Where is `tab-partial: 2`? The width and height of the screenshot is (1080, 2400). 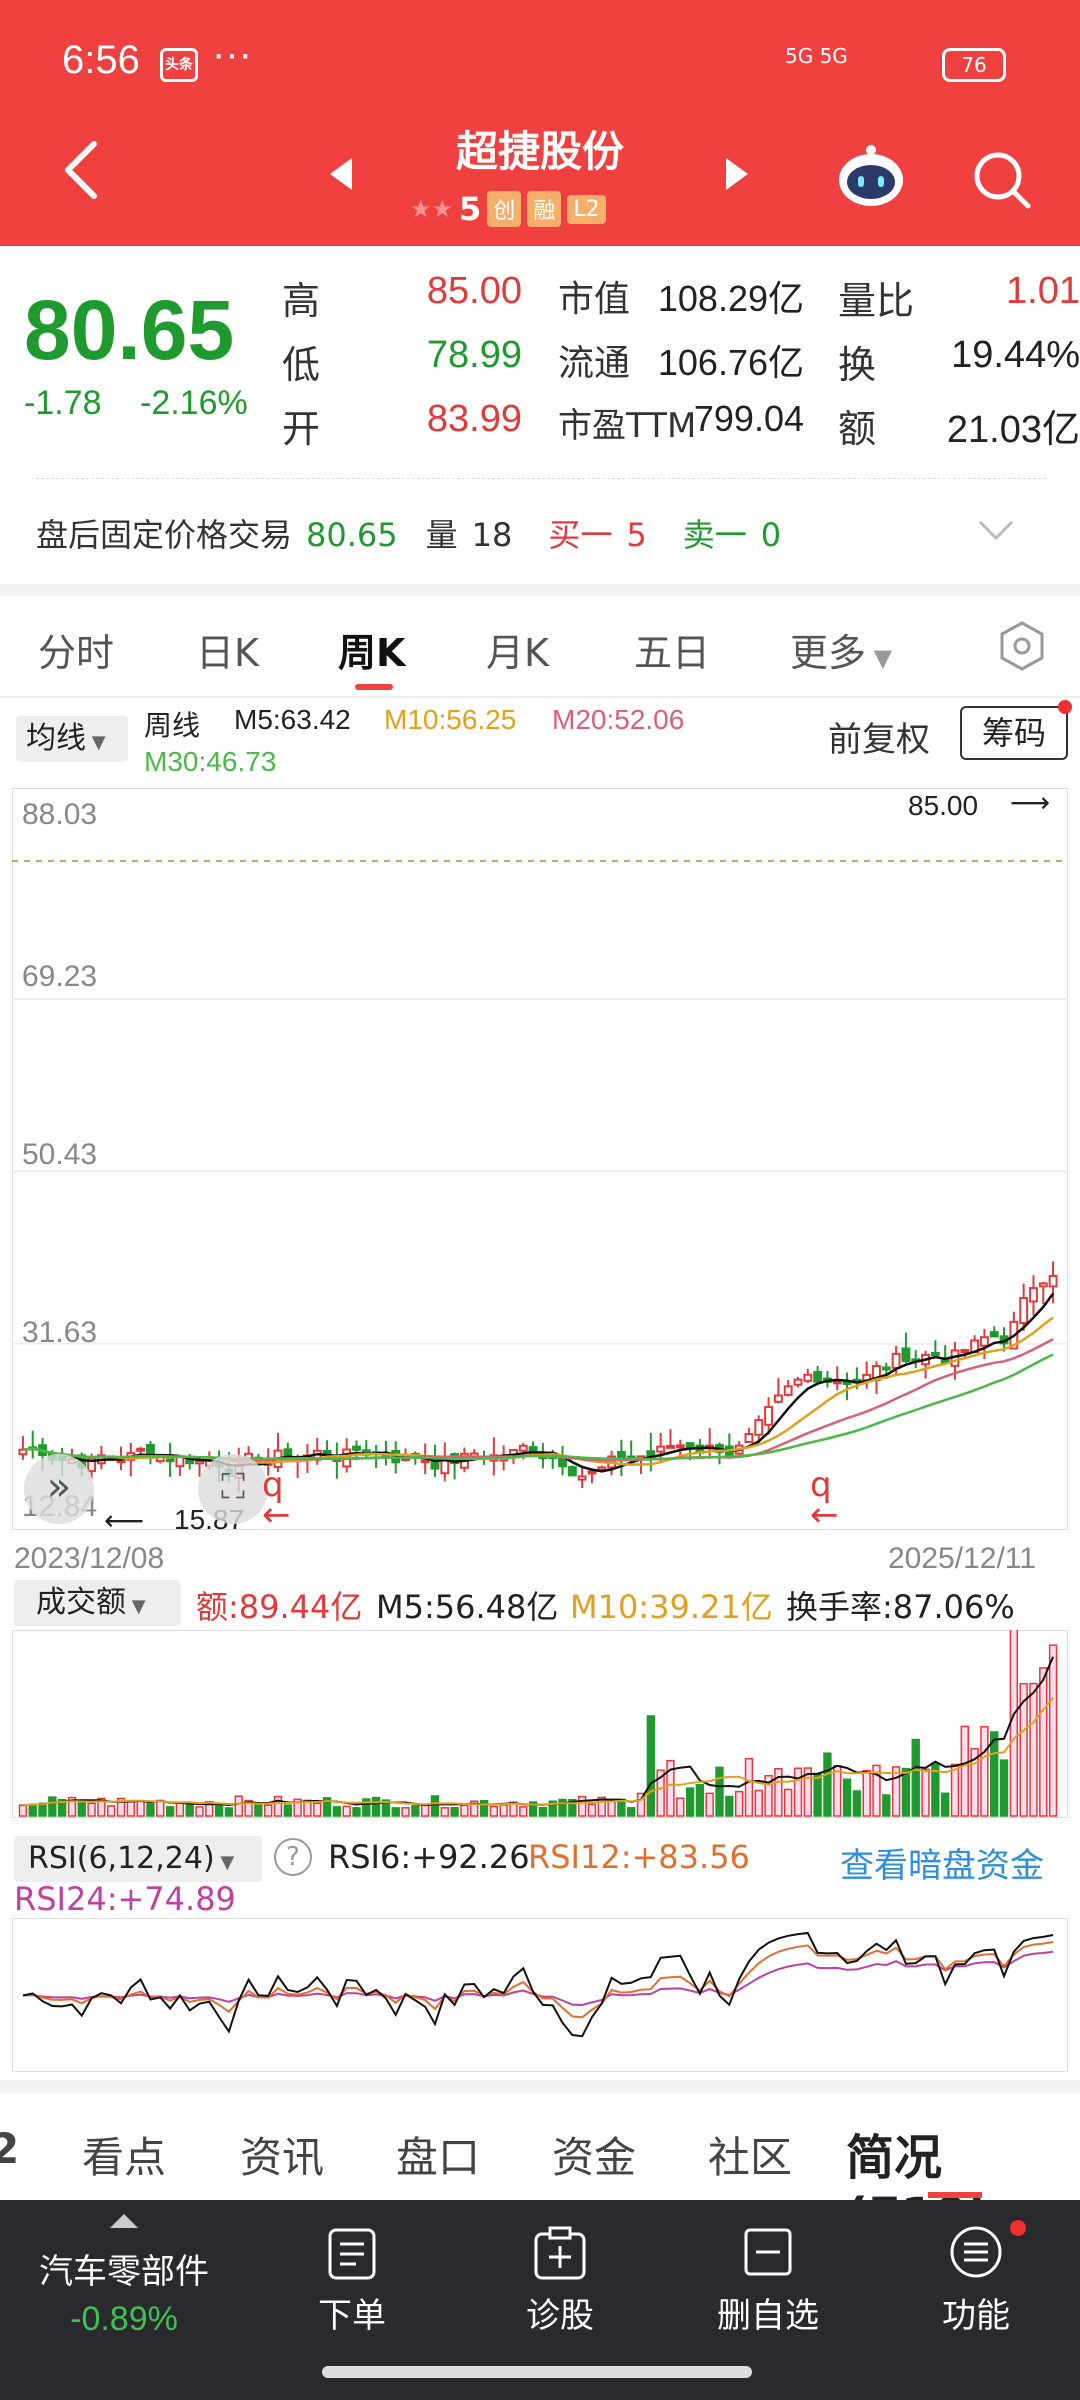 tab-partial: 2 is located at coordinates (10, 2148).